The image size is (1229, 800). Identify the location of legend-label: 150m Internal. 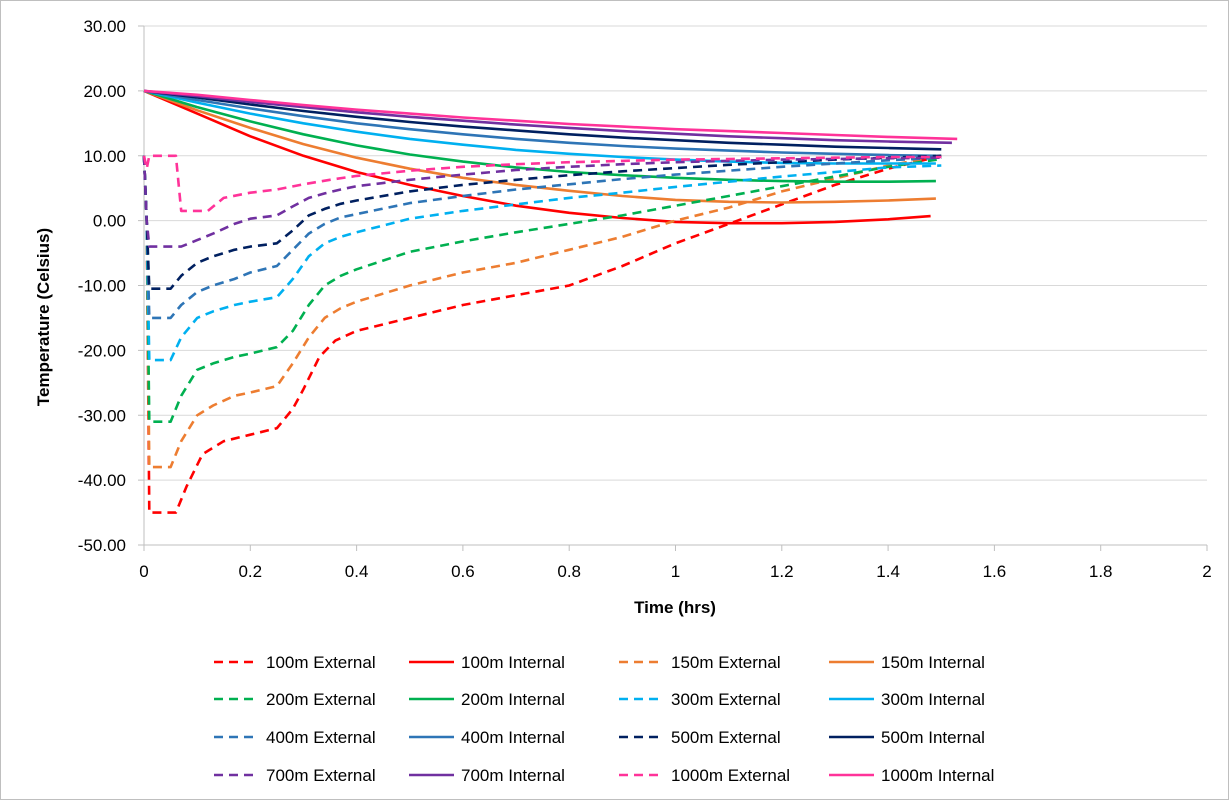
(933, 662).